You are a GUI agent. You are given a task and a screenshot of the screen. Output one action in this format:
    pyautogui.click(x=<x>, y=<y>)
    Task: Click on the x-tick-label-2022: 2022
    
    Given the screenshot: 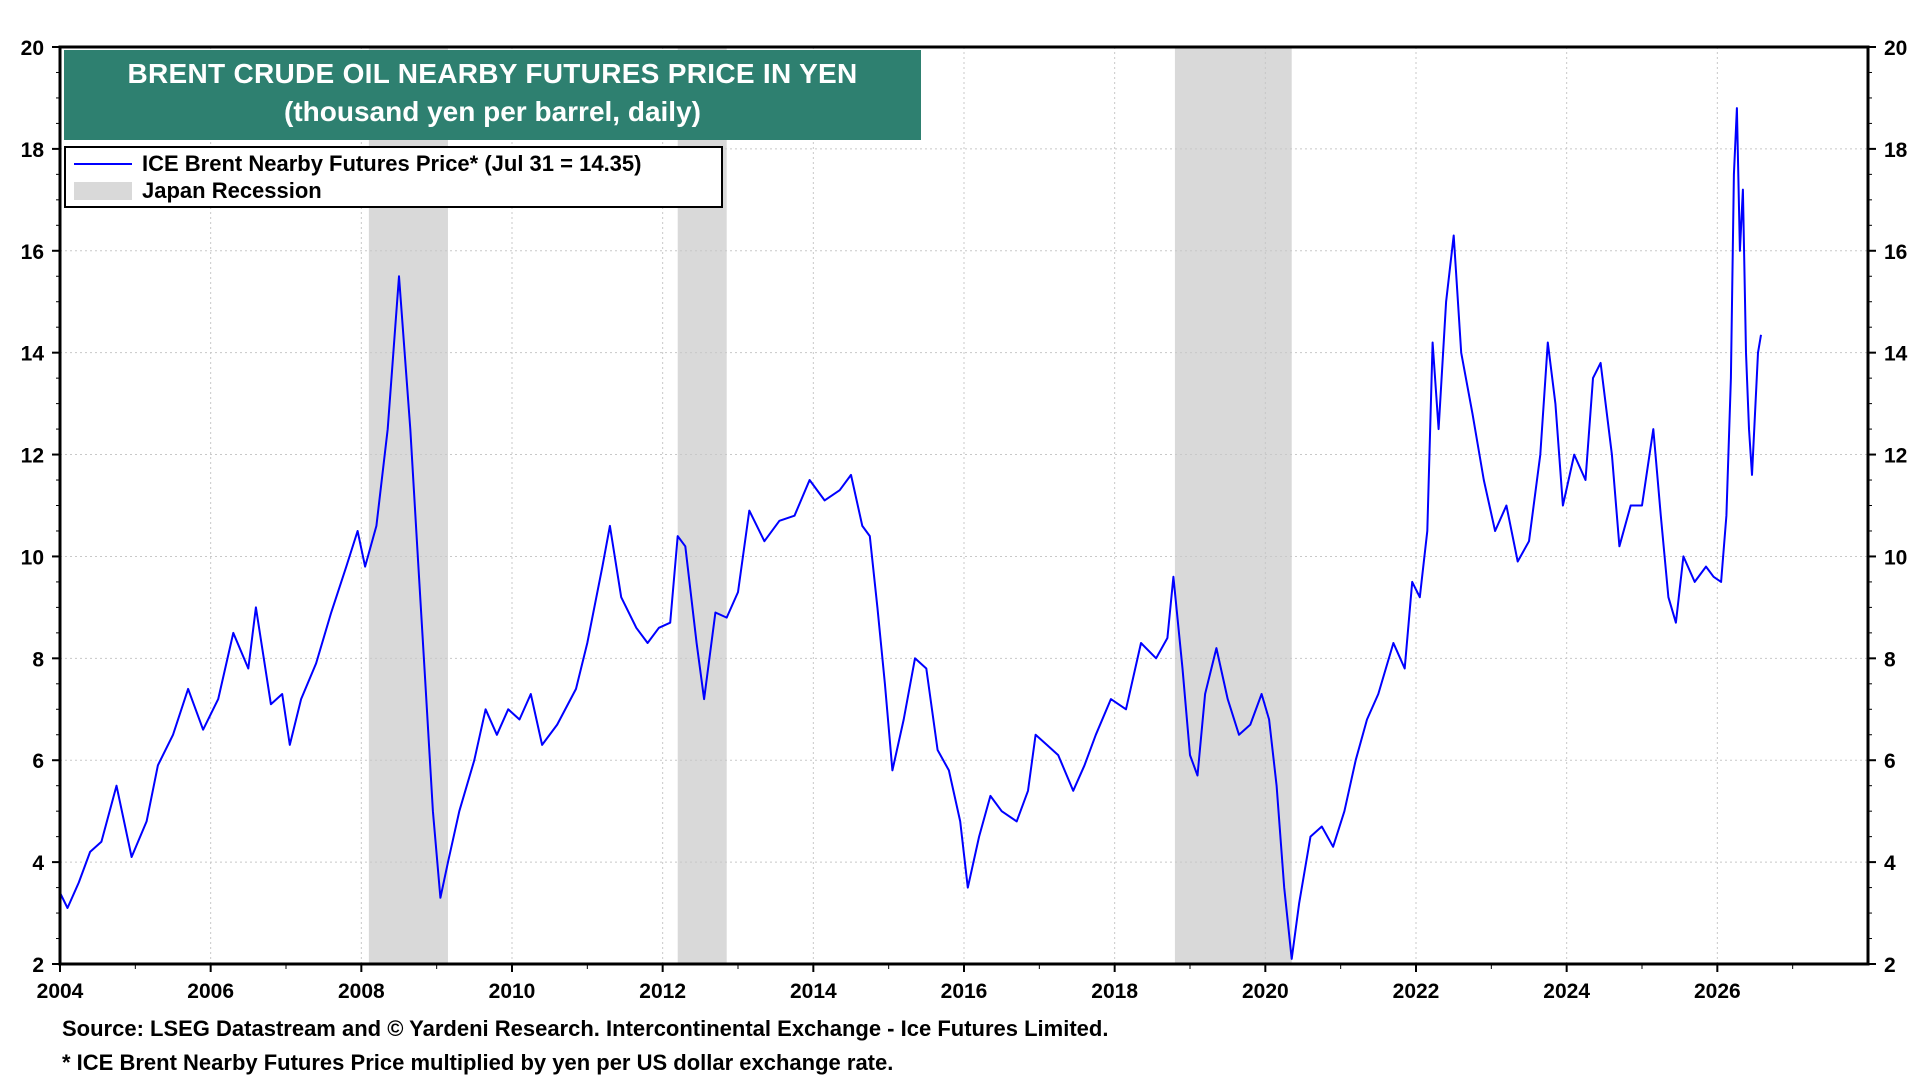 What is the action you would take?
    pyautogui.click(x=1416, y=991)
    